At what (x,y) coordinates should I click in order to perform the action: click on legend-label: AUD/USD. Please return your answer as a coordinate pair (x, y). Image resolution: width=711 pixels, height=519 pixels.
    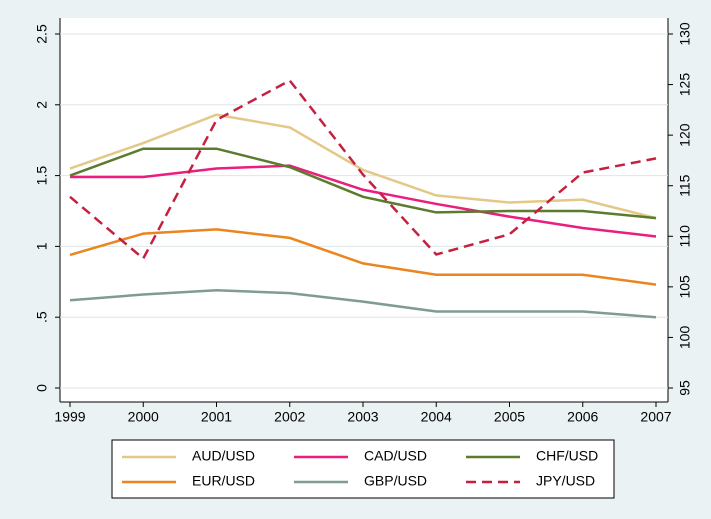
    Looking at the image, I should click on (223, 456).